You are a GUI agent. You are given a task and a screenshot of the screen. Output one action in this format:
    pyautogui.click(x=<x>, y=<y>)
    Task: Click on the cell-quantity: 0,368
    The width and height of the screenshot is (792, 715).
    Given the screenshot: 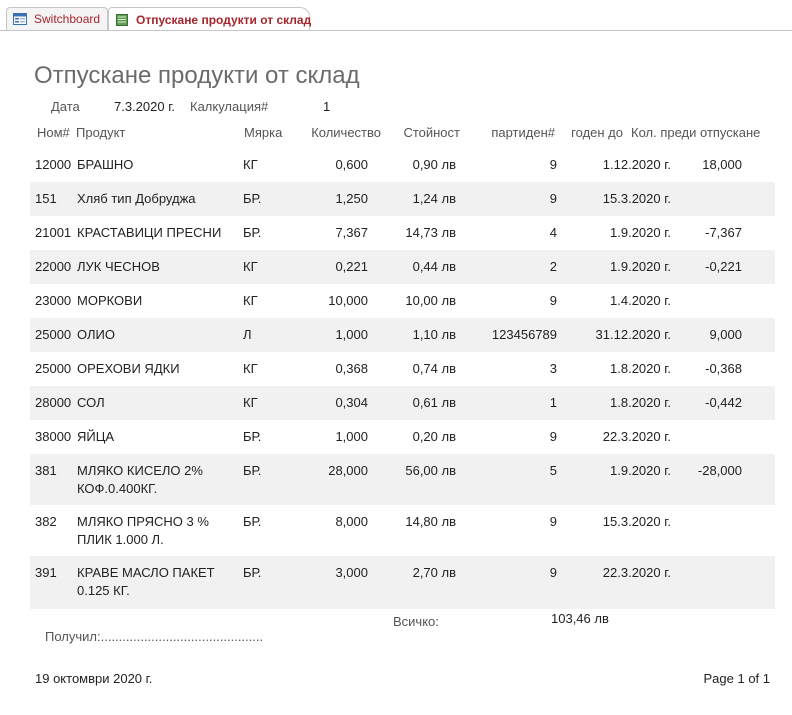 What is the action you would take?
    pyautogui.click(x=351, y=368)
    